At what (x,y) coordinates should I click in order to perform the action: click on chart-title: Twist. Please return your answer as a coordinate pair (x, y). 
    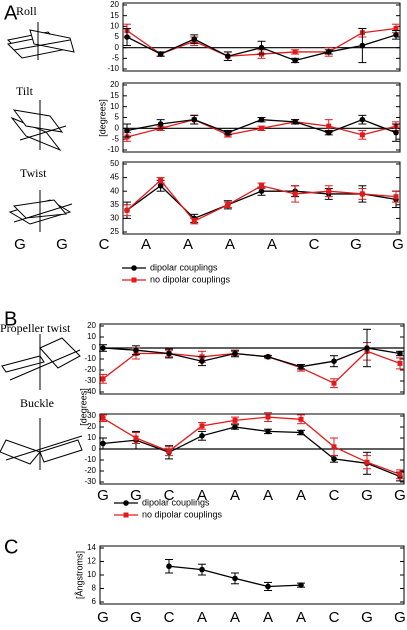
    Looking at the image, I should click on (33, 173).